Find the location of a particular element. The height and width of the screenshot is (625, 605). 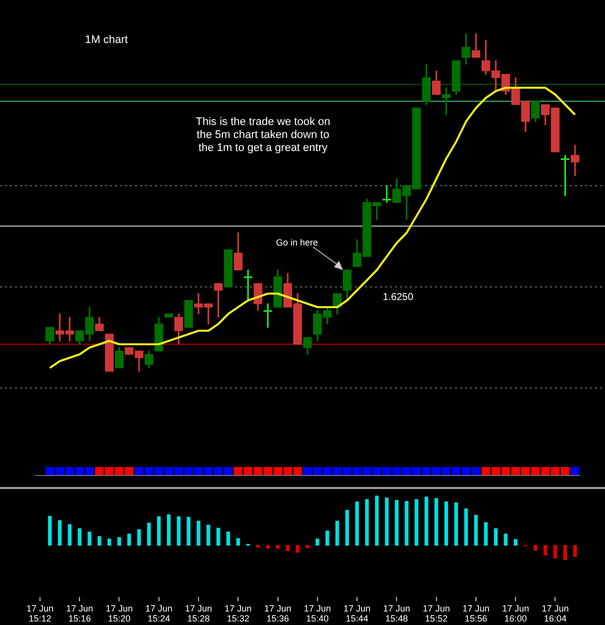

x-tick-label: 17 Jun 15:52 is located at coordinates (436, 614).